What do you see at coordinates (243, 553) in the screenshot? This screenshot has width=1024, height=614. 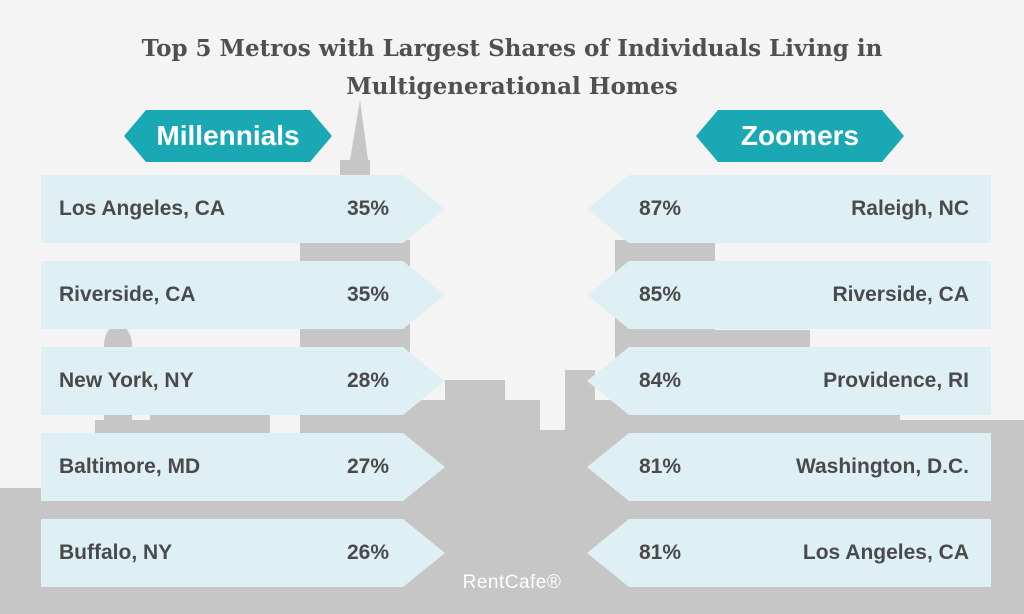 I see `millennials-row: Buffalo, NY 26%` at bounding box center [243, 553].